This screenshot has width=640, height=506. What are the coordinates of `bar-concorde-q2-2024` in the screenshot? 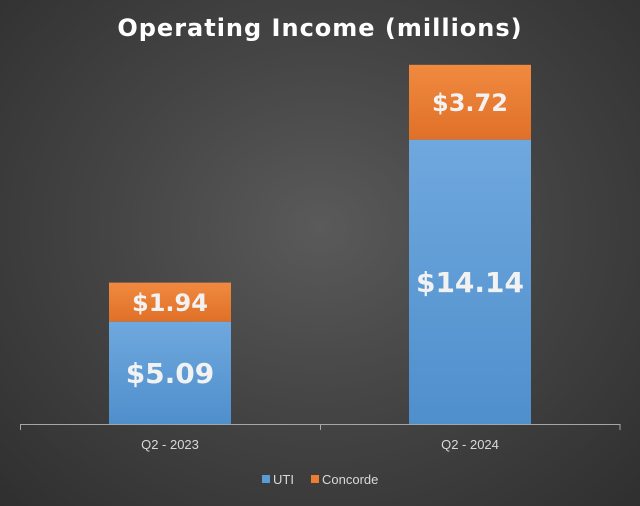 It's located at (470, 102).